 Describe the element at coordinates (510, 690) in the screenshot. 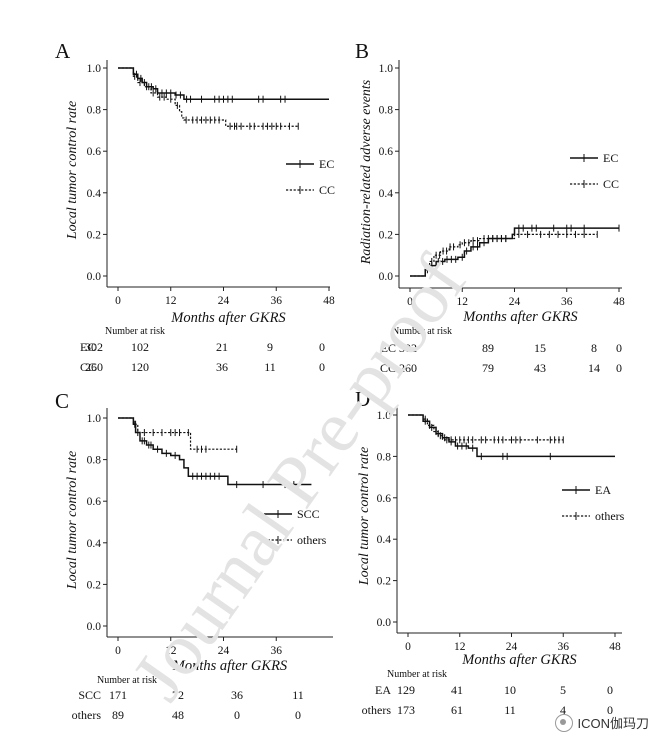

I see `risk-value: 10` at that location.